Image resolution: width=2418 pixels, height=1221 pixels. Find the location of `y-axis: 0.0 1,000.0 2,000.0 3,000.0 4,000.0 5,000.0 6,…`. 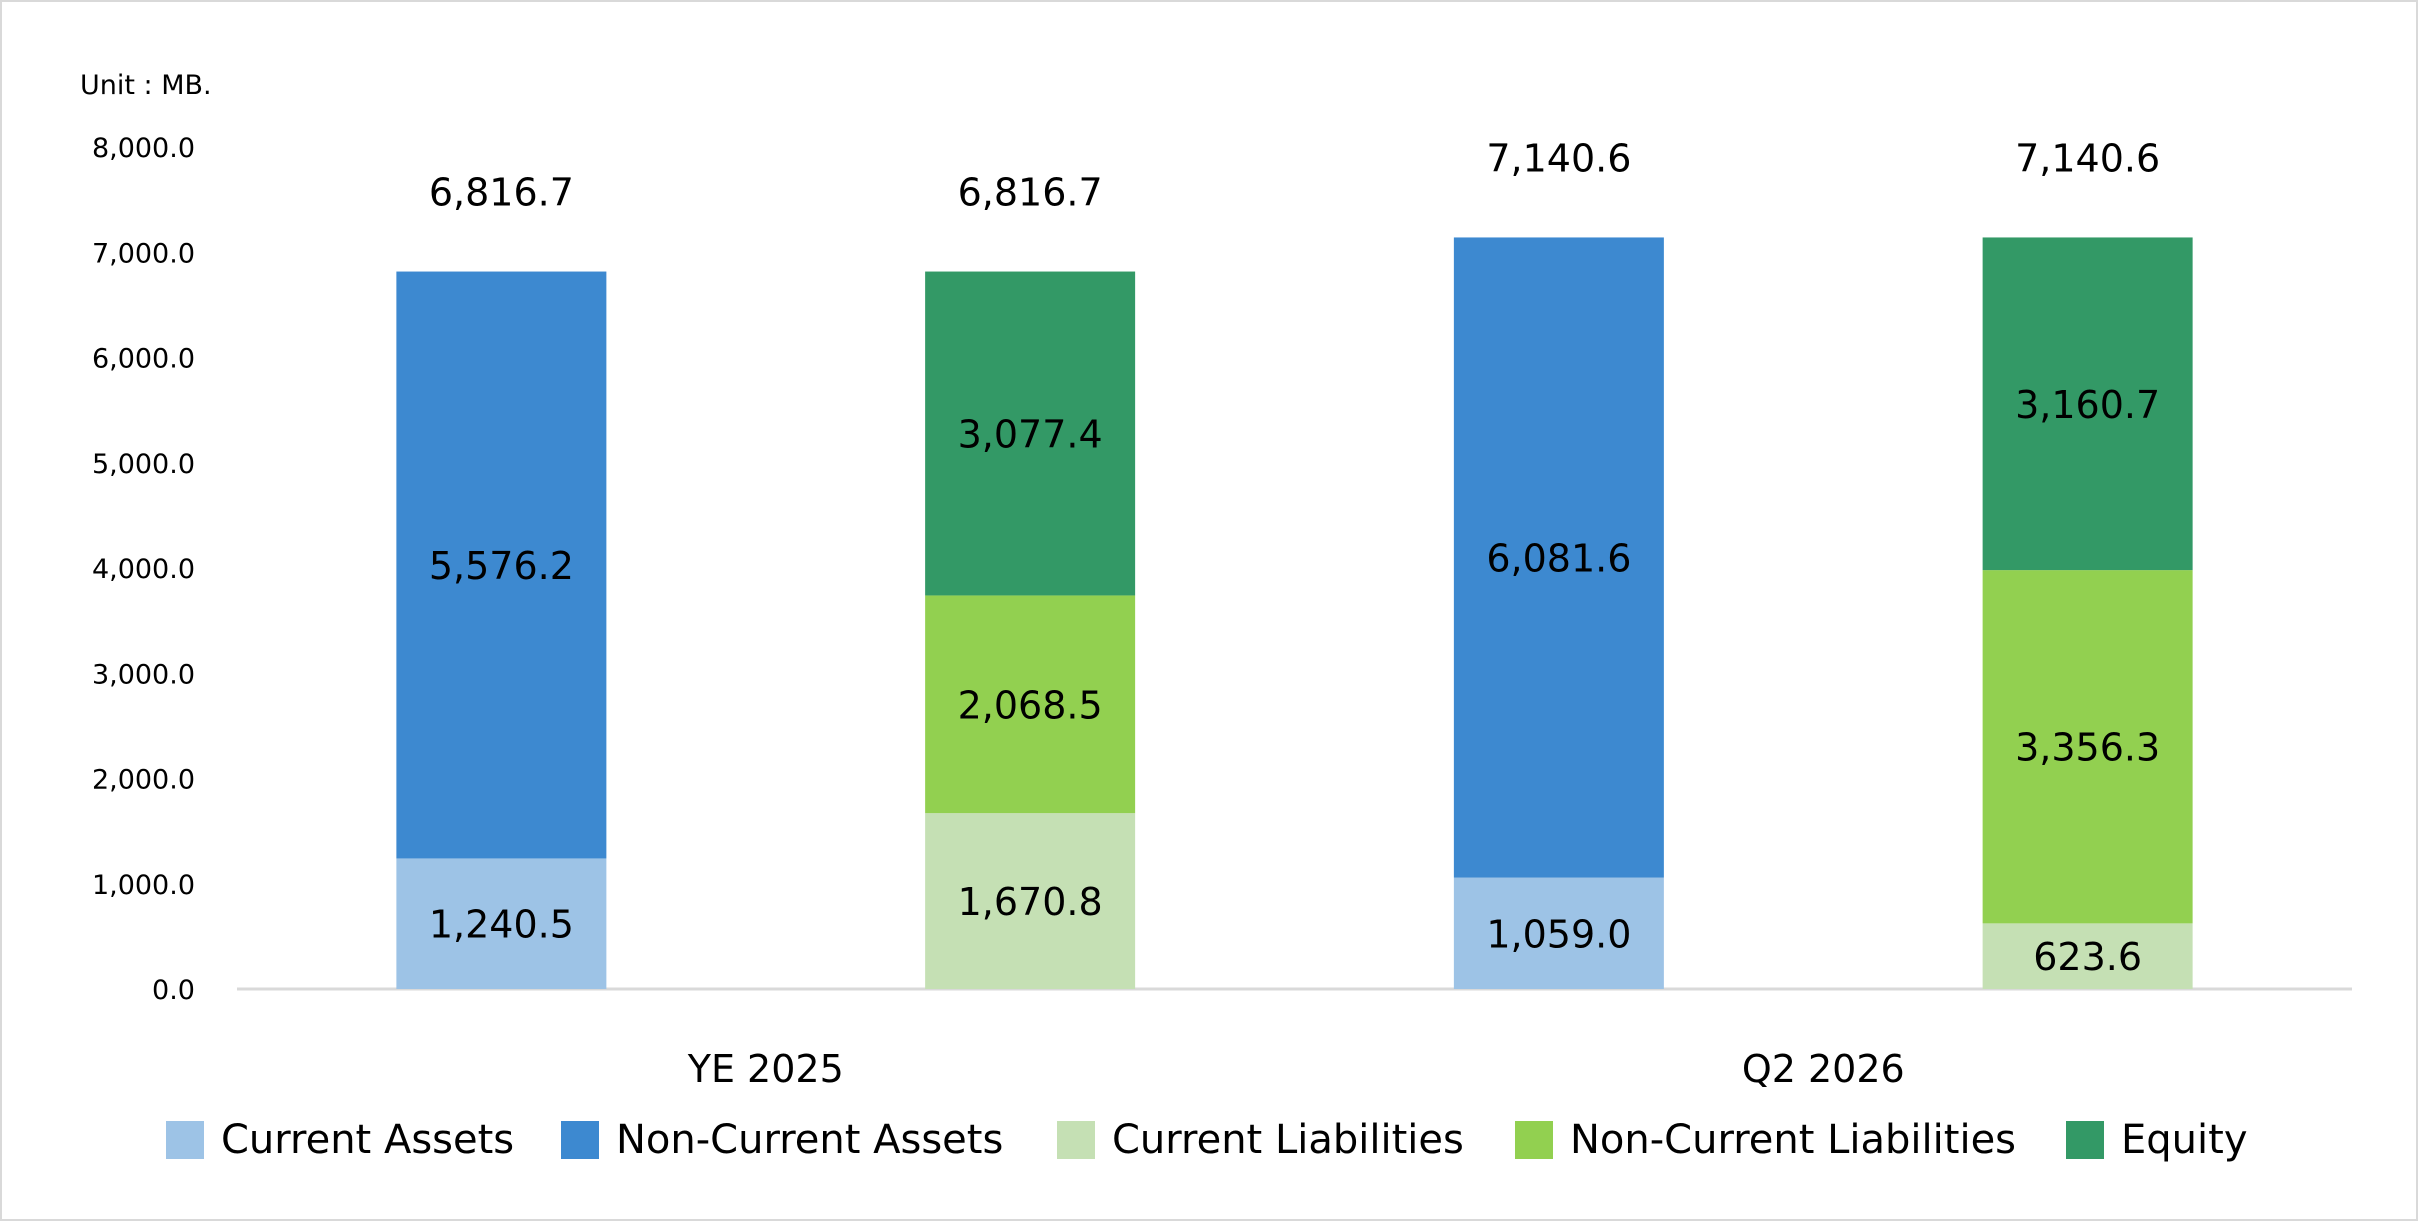

y-axis: 0.0 1,000.0 2,000.0 3,000.0 4,000.0 5,000.0 6,… is located at coordinates (143, 569).